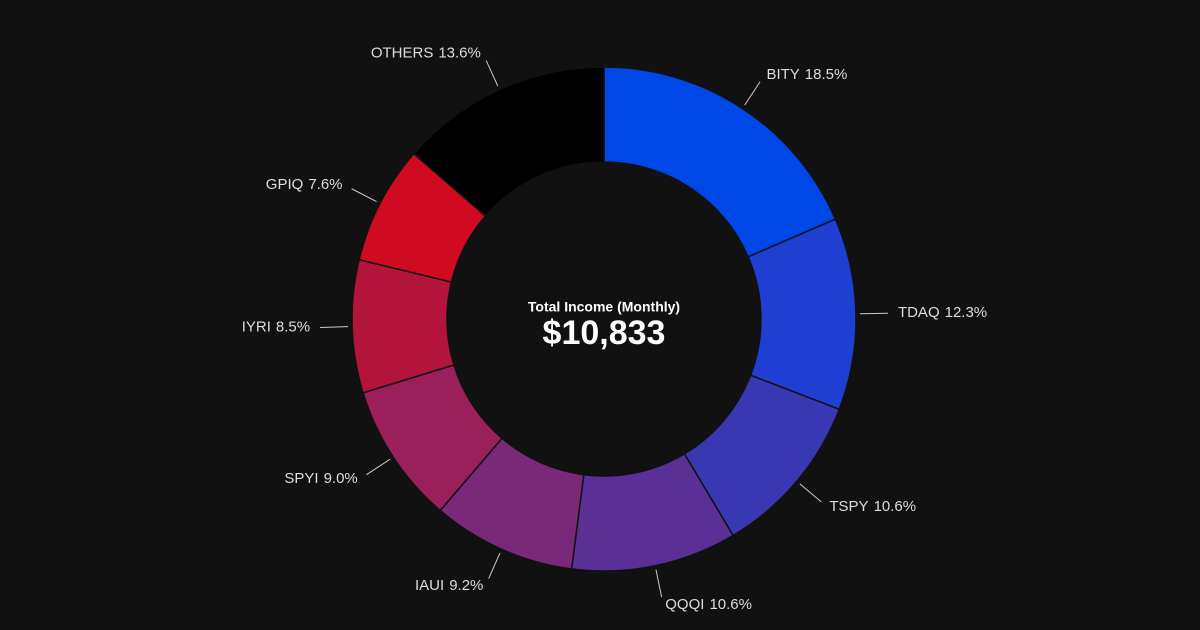  What do you see at coordinates (604, 307) in the screenshot?
I see `center-title: Total Income (Monthly)` at bounding box center [604, 307].